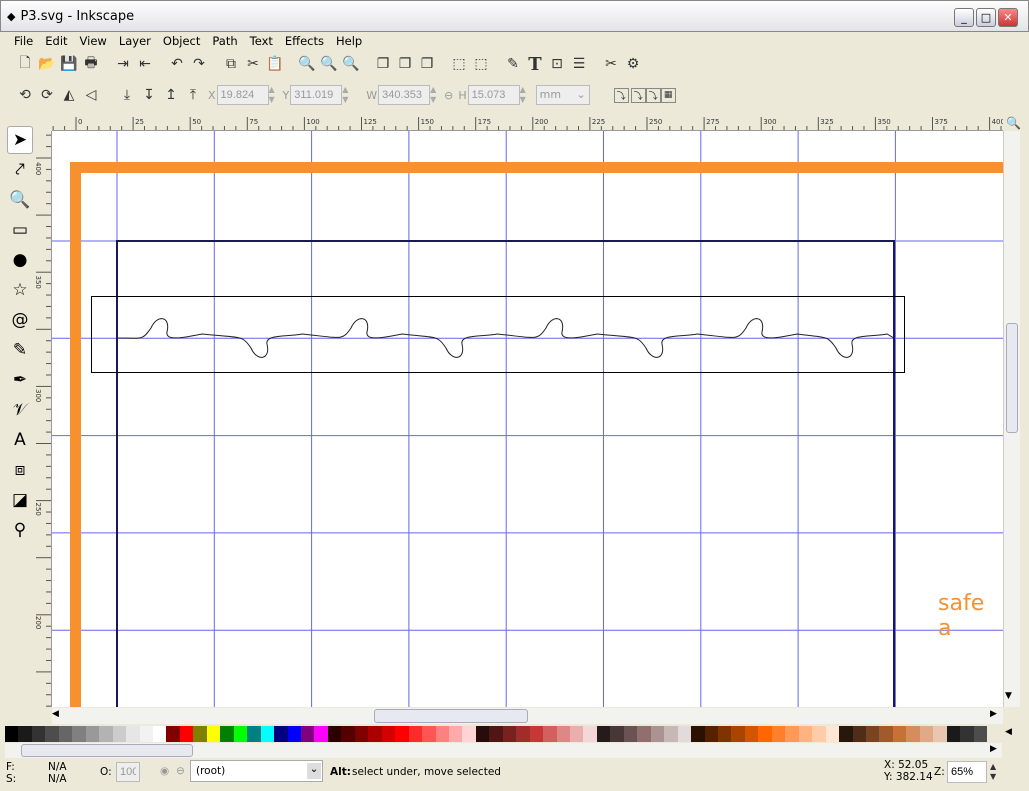 The width and height of the screenshot is (1029, 791). I want to click on pen-tool-button: ✒, so click(20, 380).